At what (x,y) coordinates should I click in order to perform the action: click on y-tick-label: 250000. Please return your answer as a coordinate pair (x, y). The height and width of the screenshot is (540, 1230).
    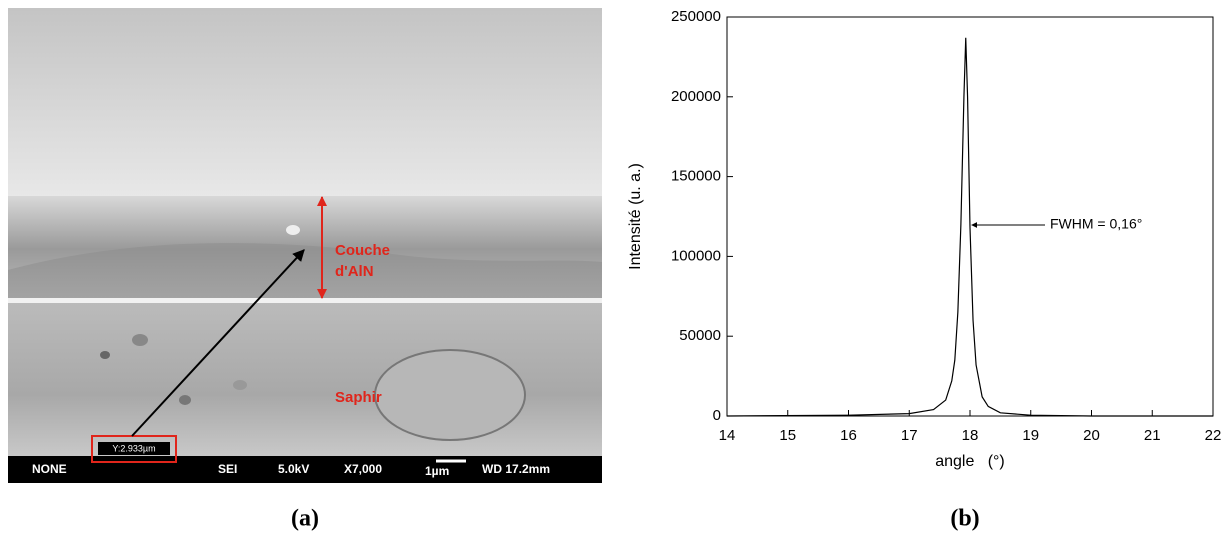
    Looking at the image, I should click on (696, 16).